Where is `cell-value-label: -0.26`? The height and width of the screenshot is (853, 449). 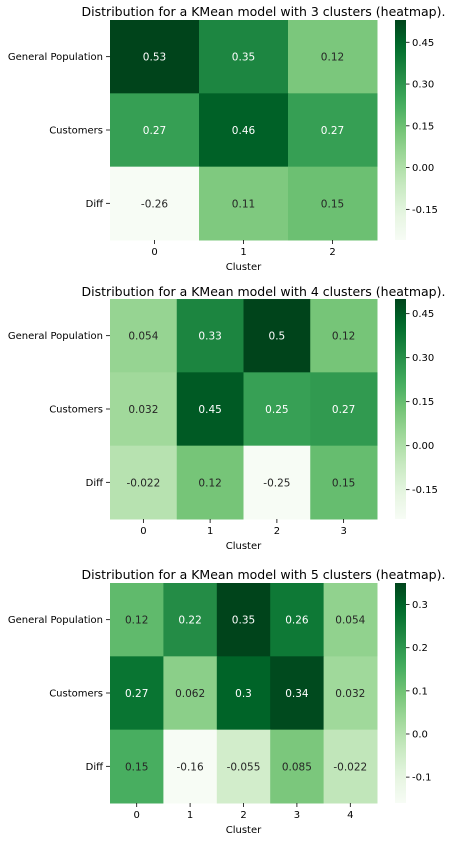 cell-value-label: -0.26 is located at coordinates (154, 204).